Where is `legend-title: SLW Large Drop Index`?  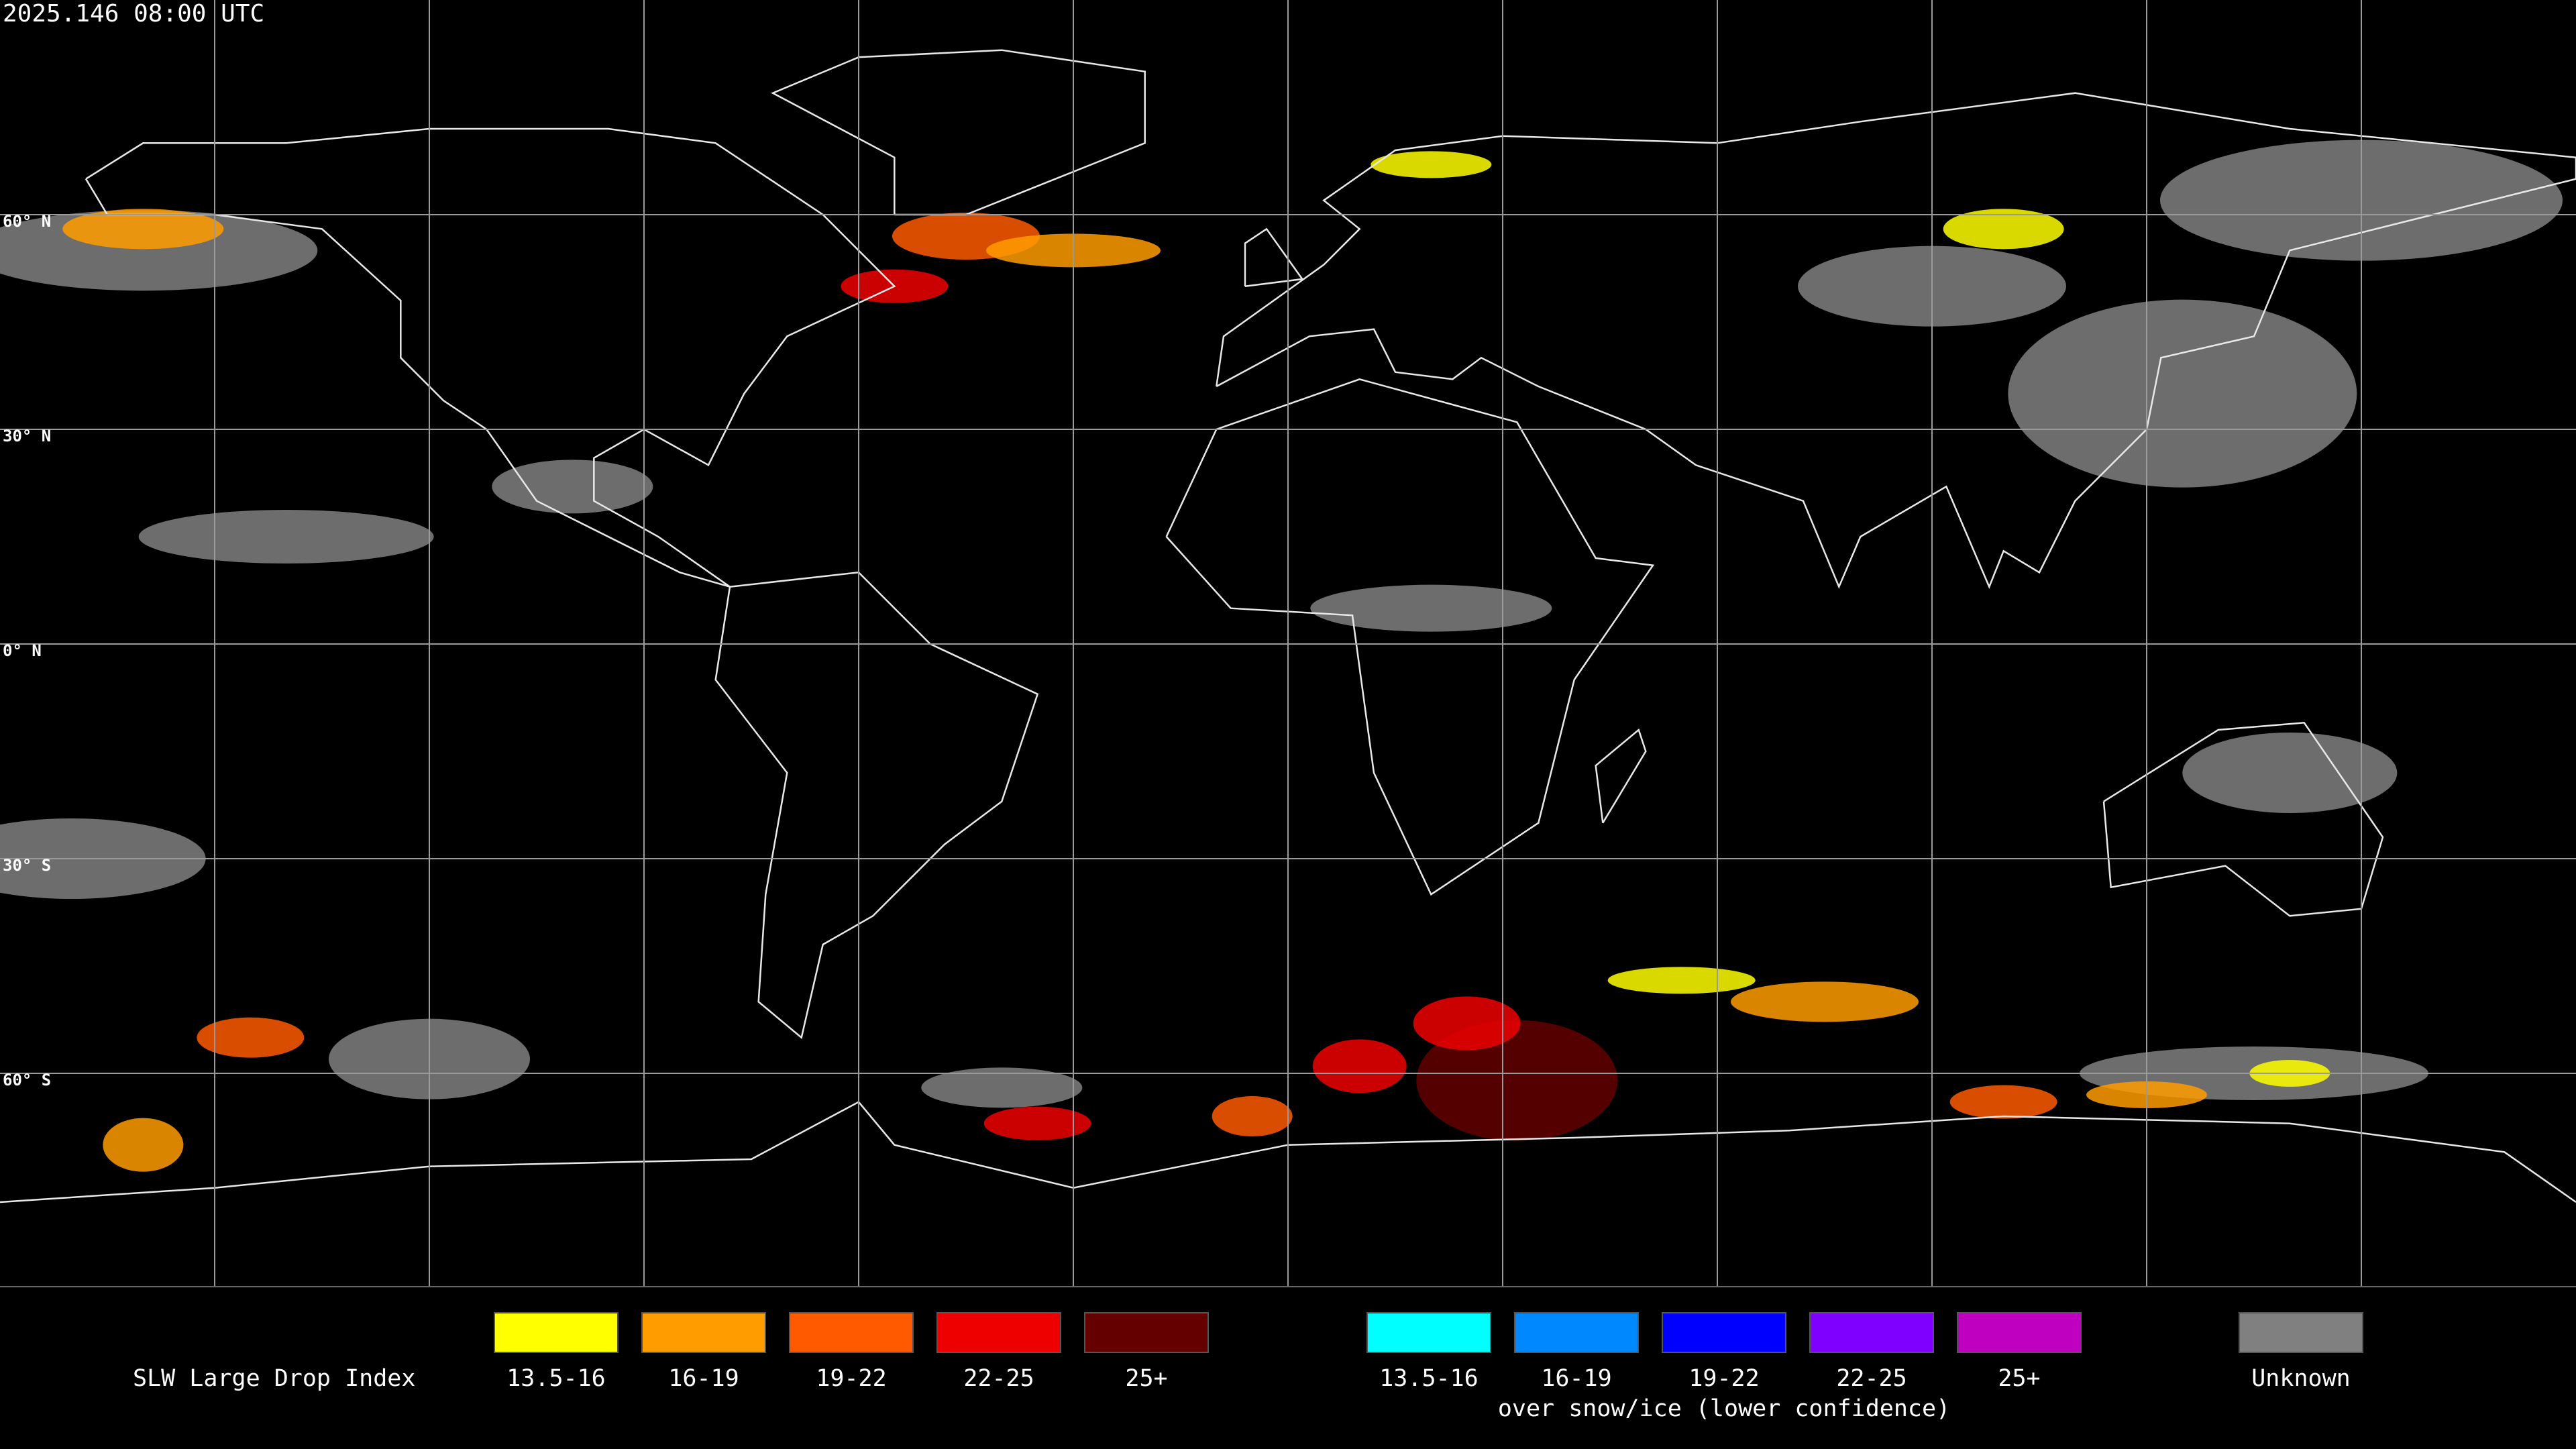
legend-title: SLW Large Drop Index is located at coordinates (274, 1378).